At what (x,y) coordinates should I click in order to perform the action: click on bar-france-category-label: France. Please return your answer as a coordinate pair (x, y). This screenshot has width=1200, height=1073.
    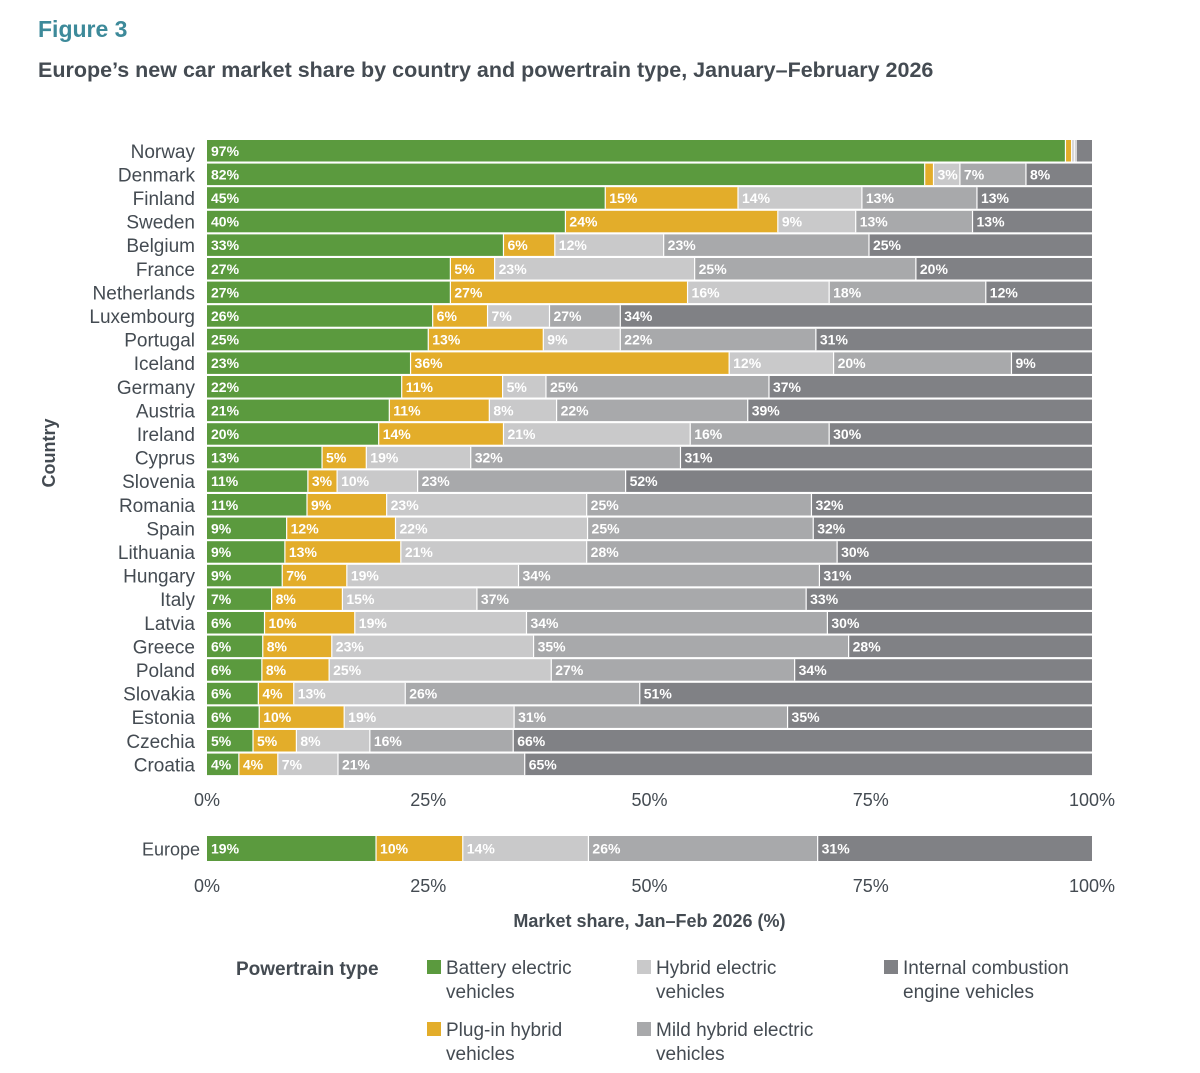
    Looking at the image, I should click on (165, 270).